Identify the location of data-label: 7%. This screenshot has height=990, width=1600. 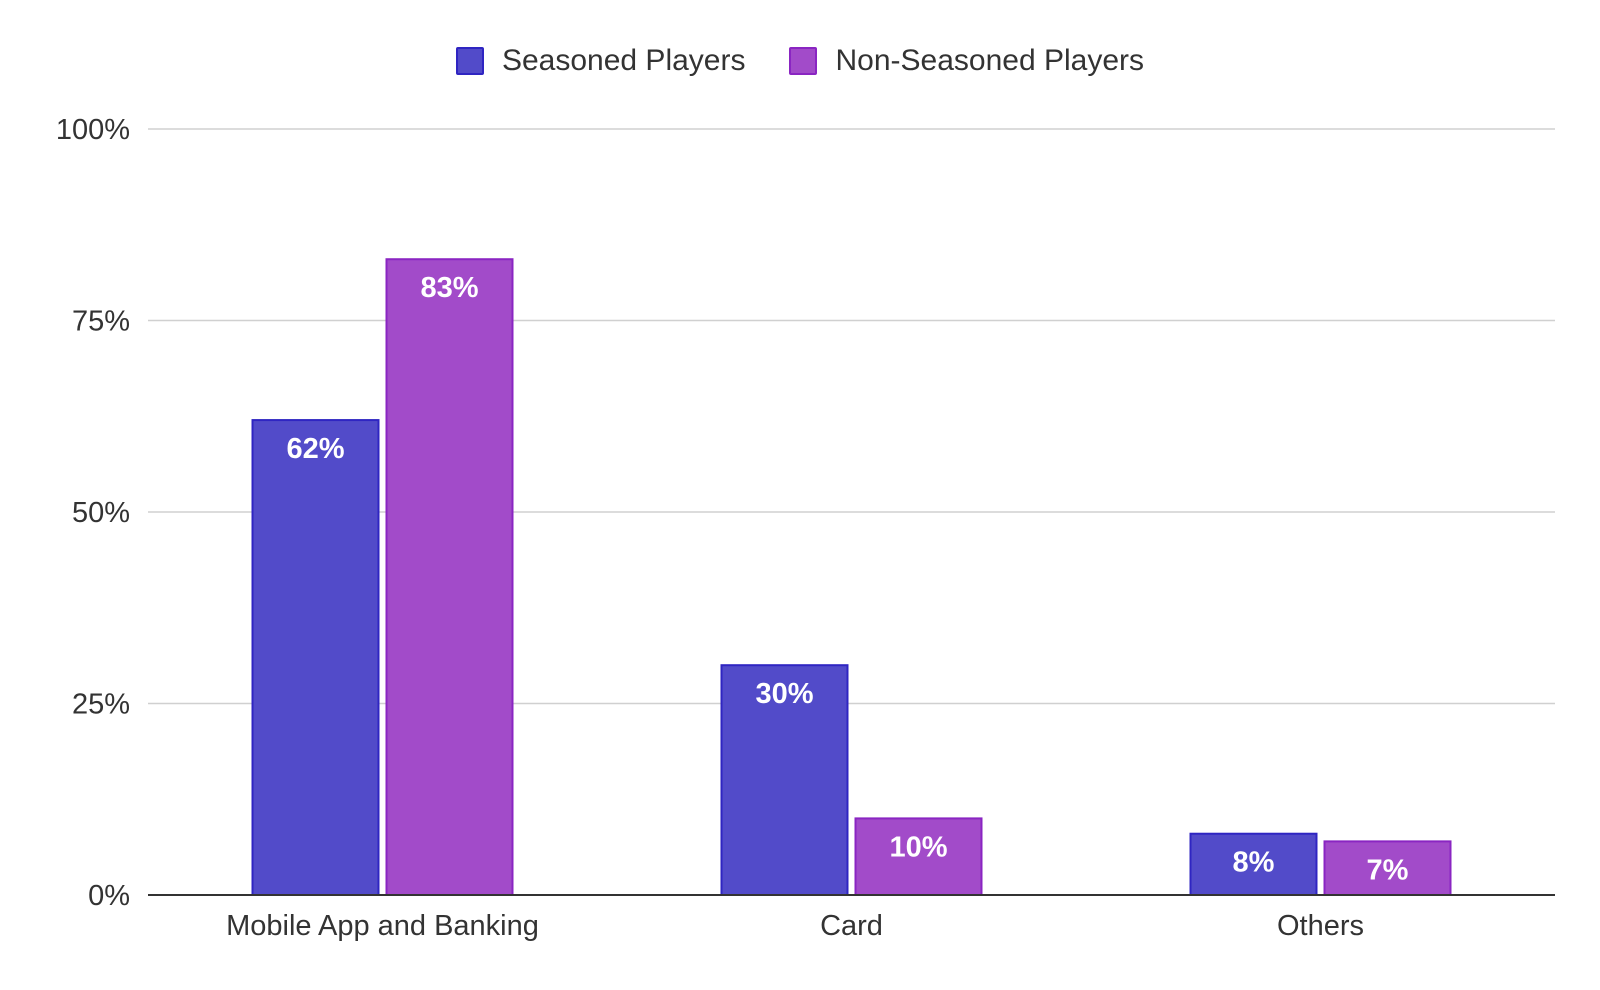
(1388, 870).